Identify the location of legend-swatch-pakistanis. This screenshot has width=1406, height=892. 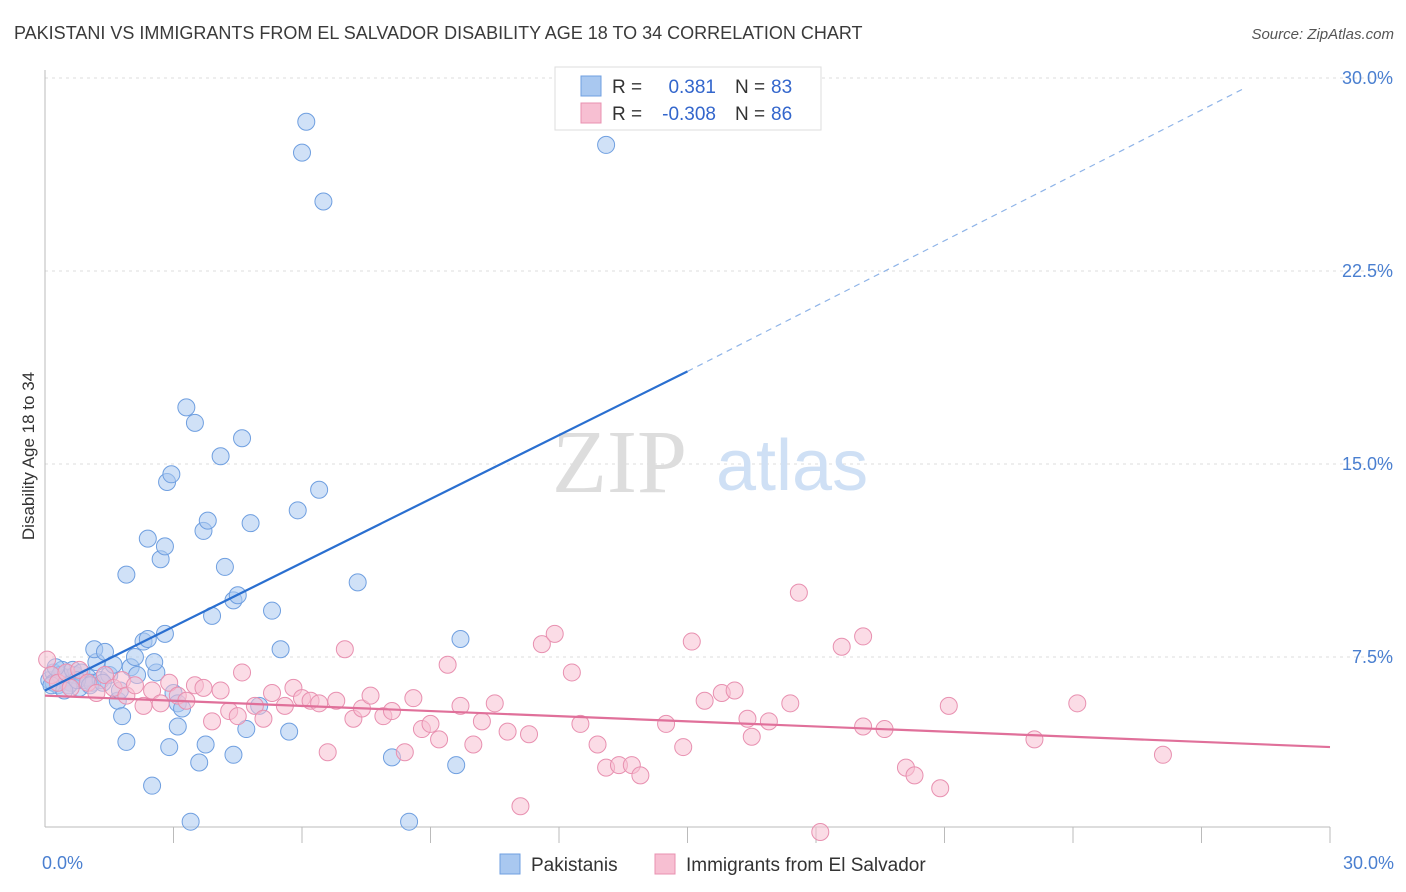
(591, 86).